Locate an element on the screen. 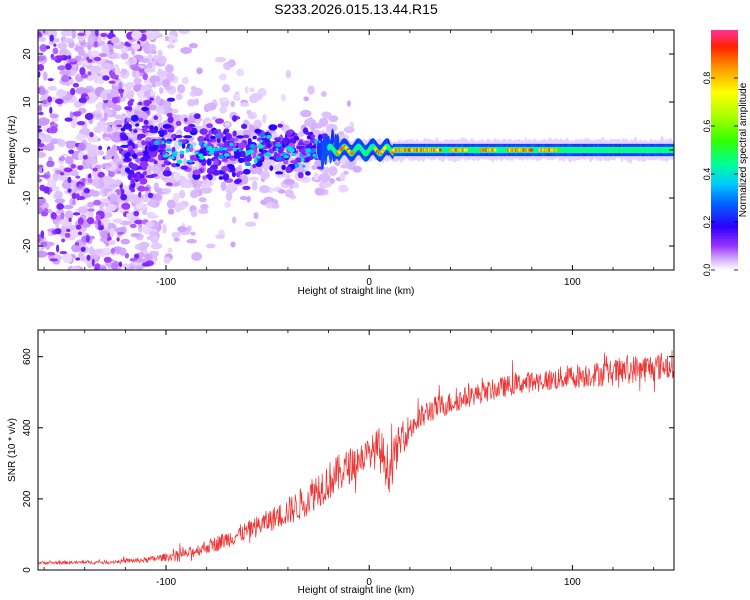 The width and height of the screenshot is (750, 600). heatmap-y-tick-label: 10 is located at coordinates (27, 102).